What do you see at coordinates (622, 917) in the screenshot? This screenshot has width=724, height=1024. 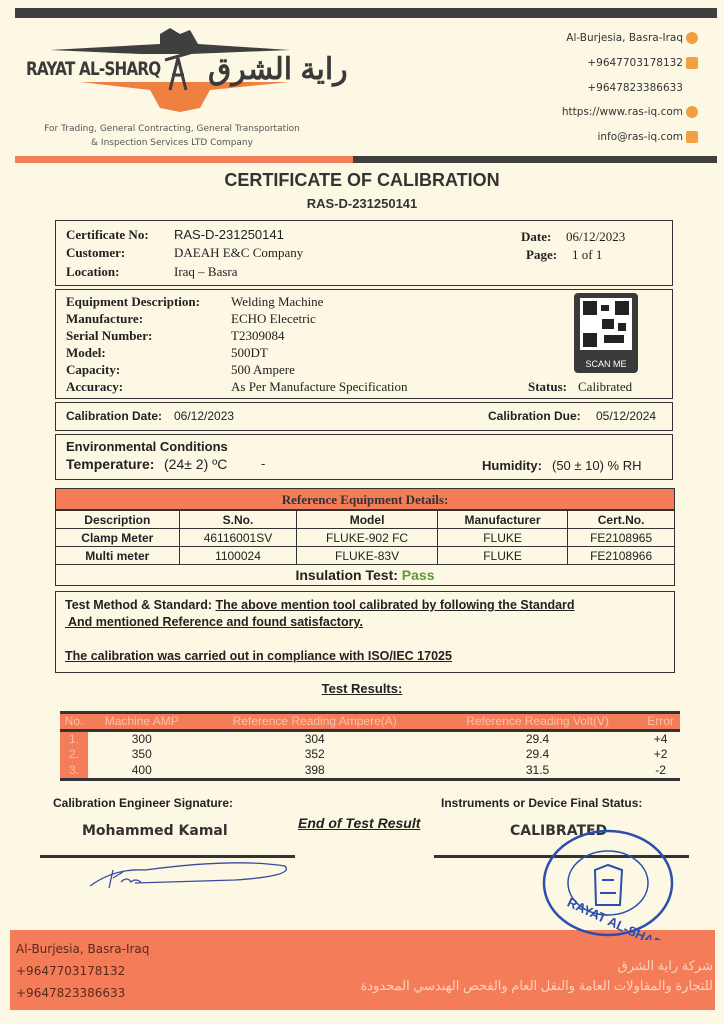 I see `stamp-text: RAYAT AL-SHARQ Co.` at bounding box center [622, 917].